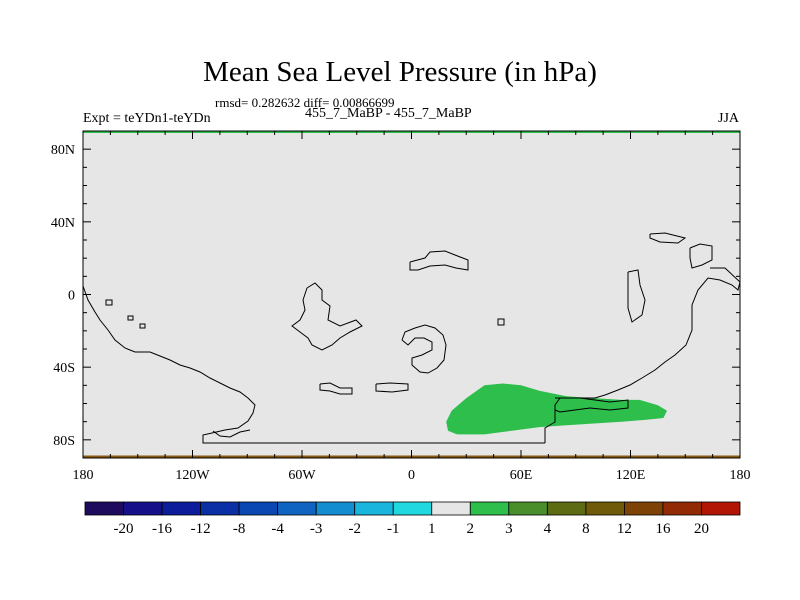  Describe the element at coordinates (432, 529) in the screenshot. I see `colorbar-label: 1` at that location.